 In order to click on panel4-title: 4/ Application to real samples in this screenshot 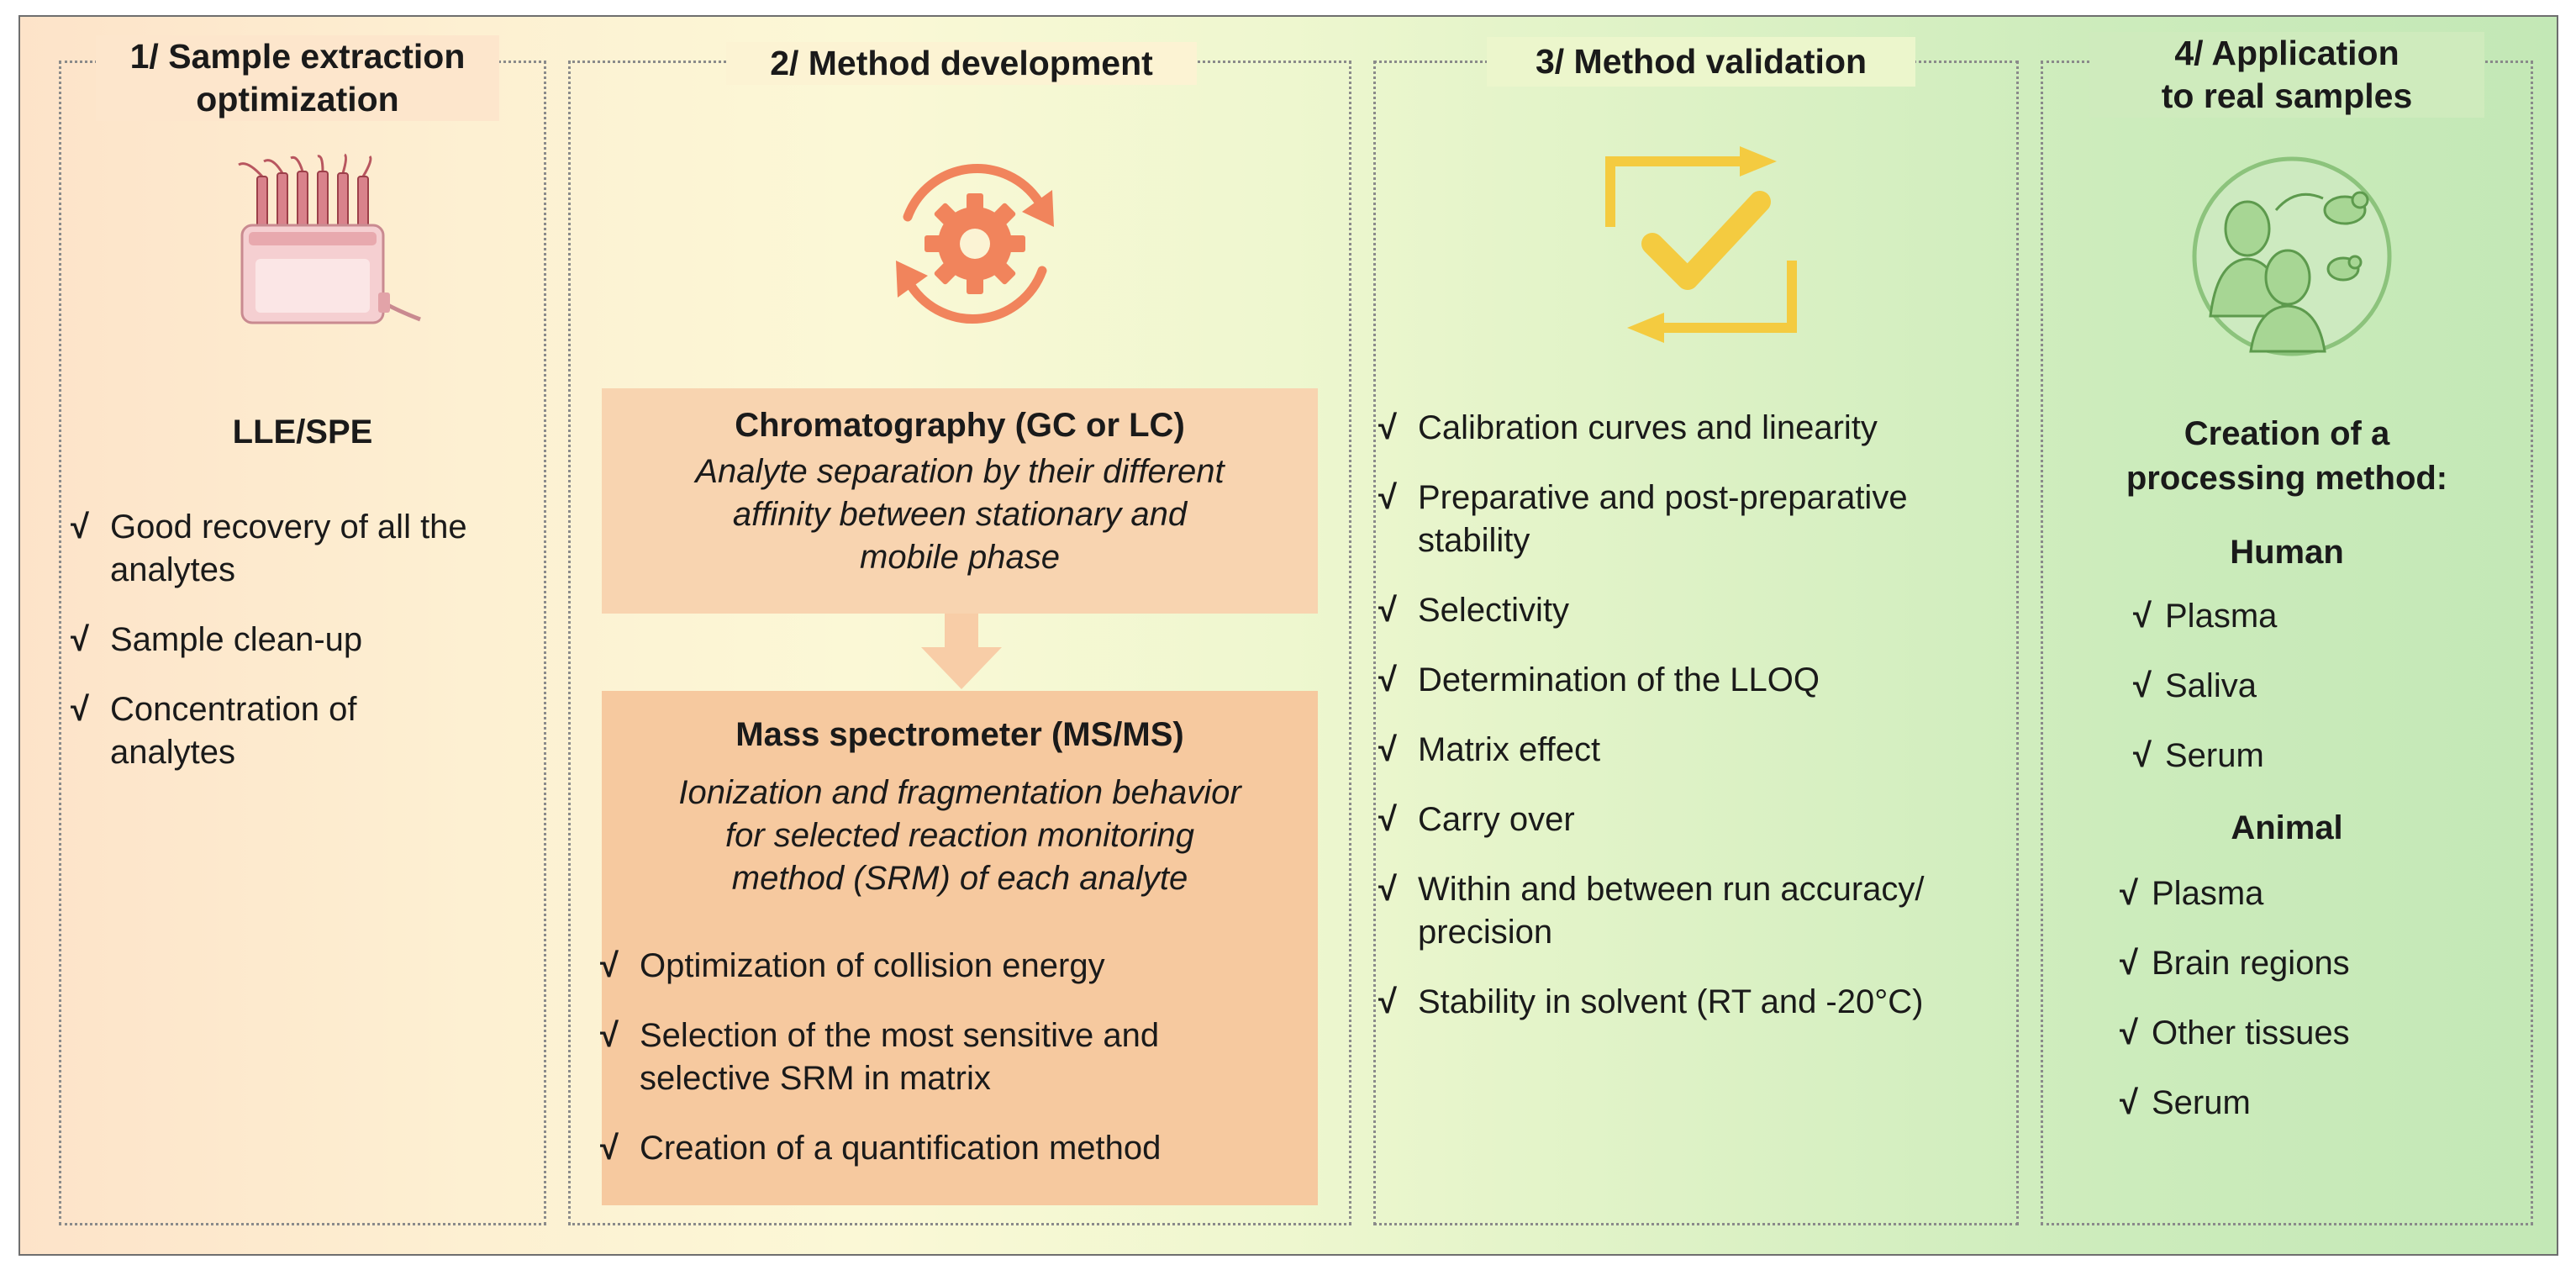, I will do `click(2286, 75)`.